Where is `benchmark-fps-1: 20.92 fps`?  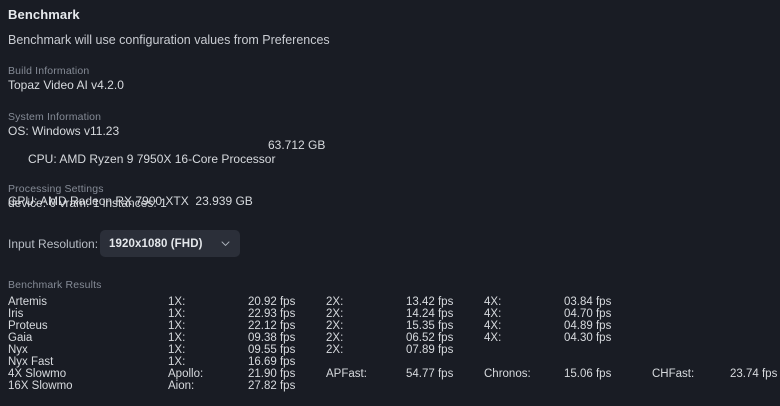 benchmark-fps-1: 20.92 fps is located at coordinates (272, 302).